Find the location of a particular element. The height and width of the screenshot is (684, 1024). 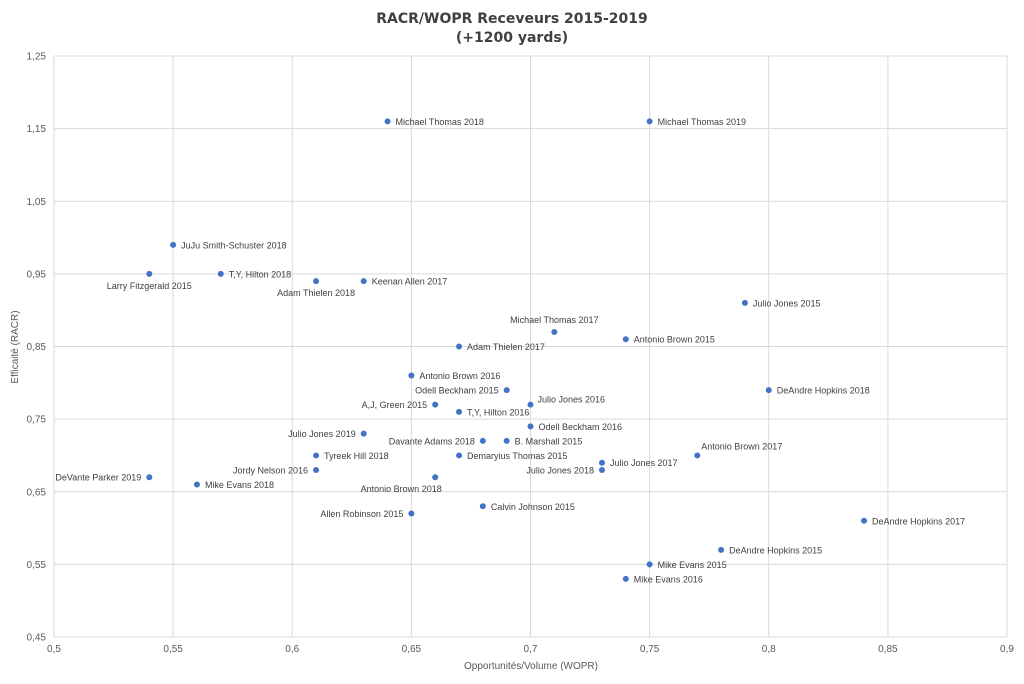

data-label: Demaryius Thomas 2015 is located at coordinates (517, 456).